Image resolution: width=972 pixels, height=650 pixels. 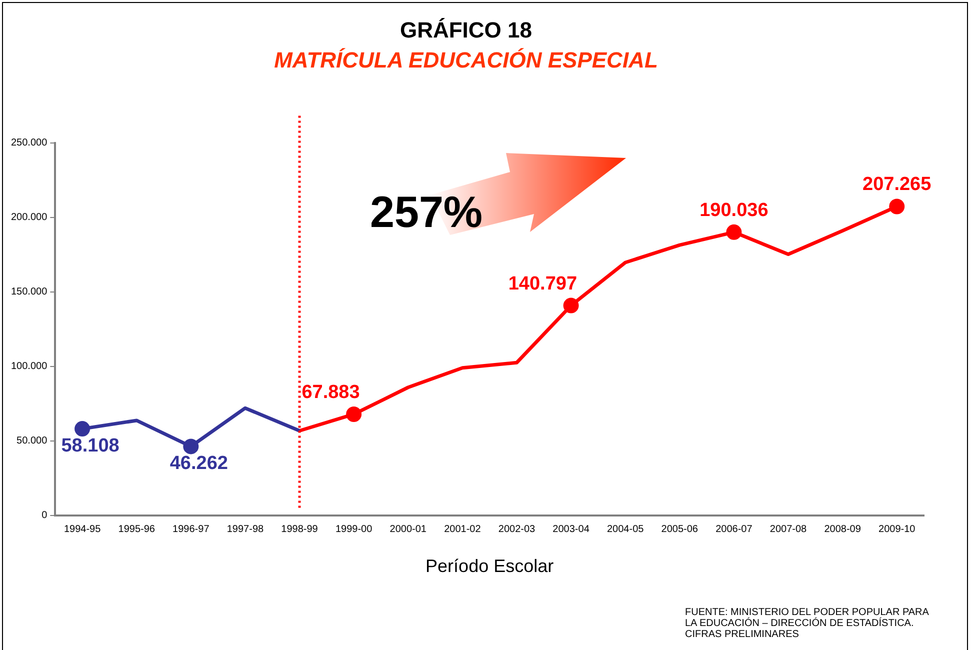 What do you see at coordinates (734, 210) in the screenshot?
I see `data-label: 190.036` at bounding box center [734, 210].